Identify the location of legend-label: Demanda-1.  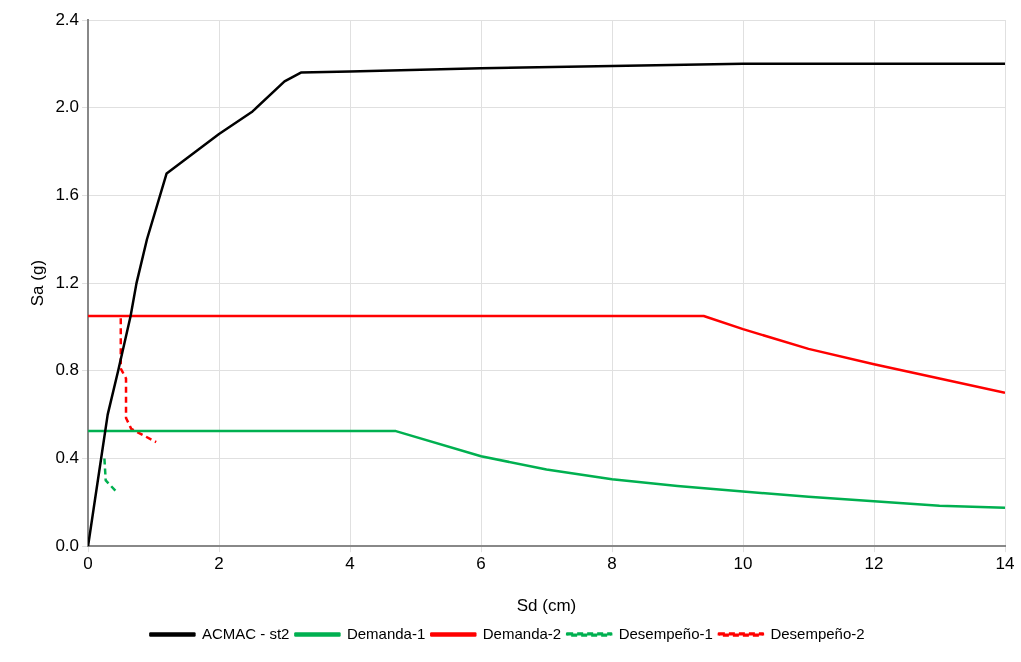
(386, 633).